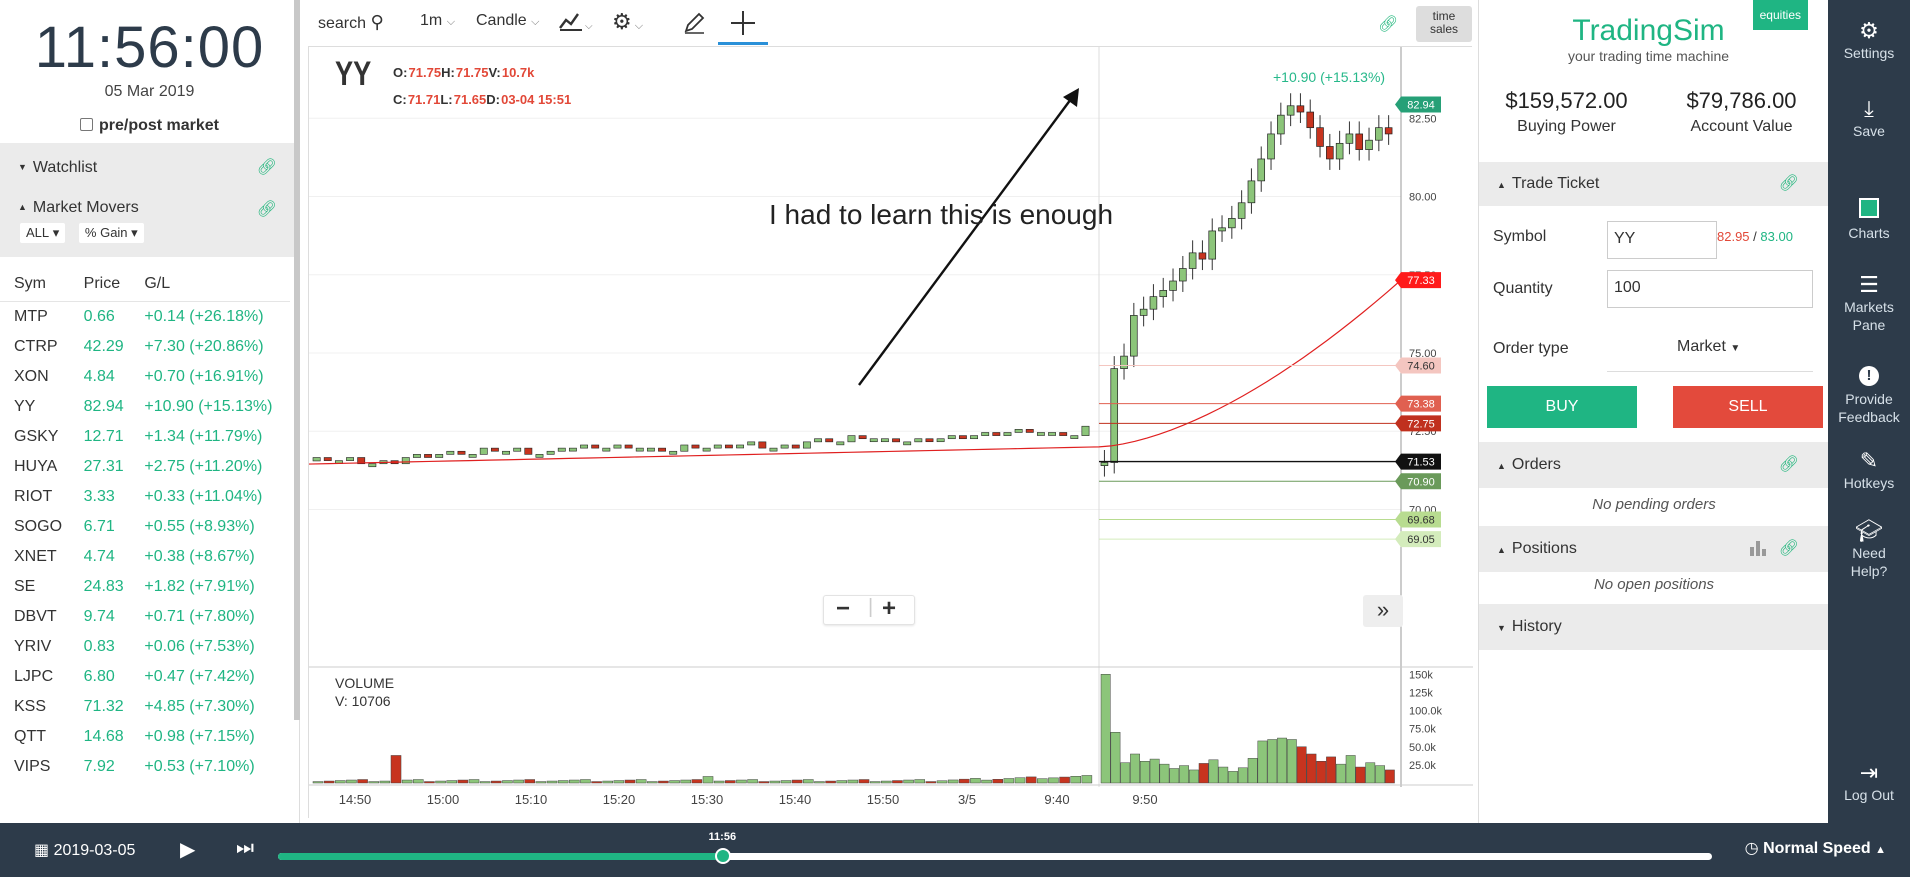 The width and height of the screenshot is (1910, 877). I want to click on quantity-input: 100, so click(1710, 289).